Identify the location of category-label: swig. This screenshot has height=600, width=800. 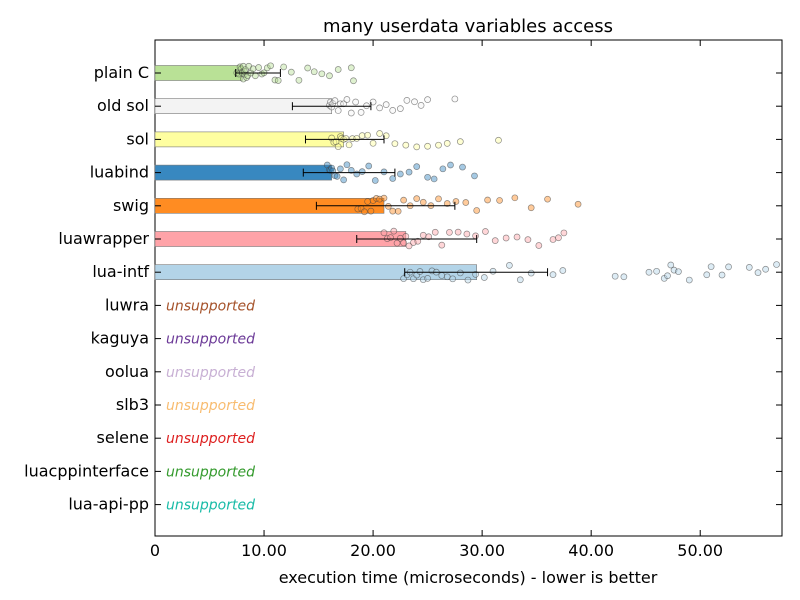
(131, 205).